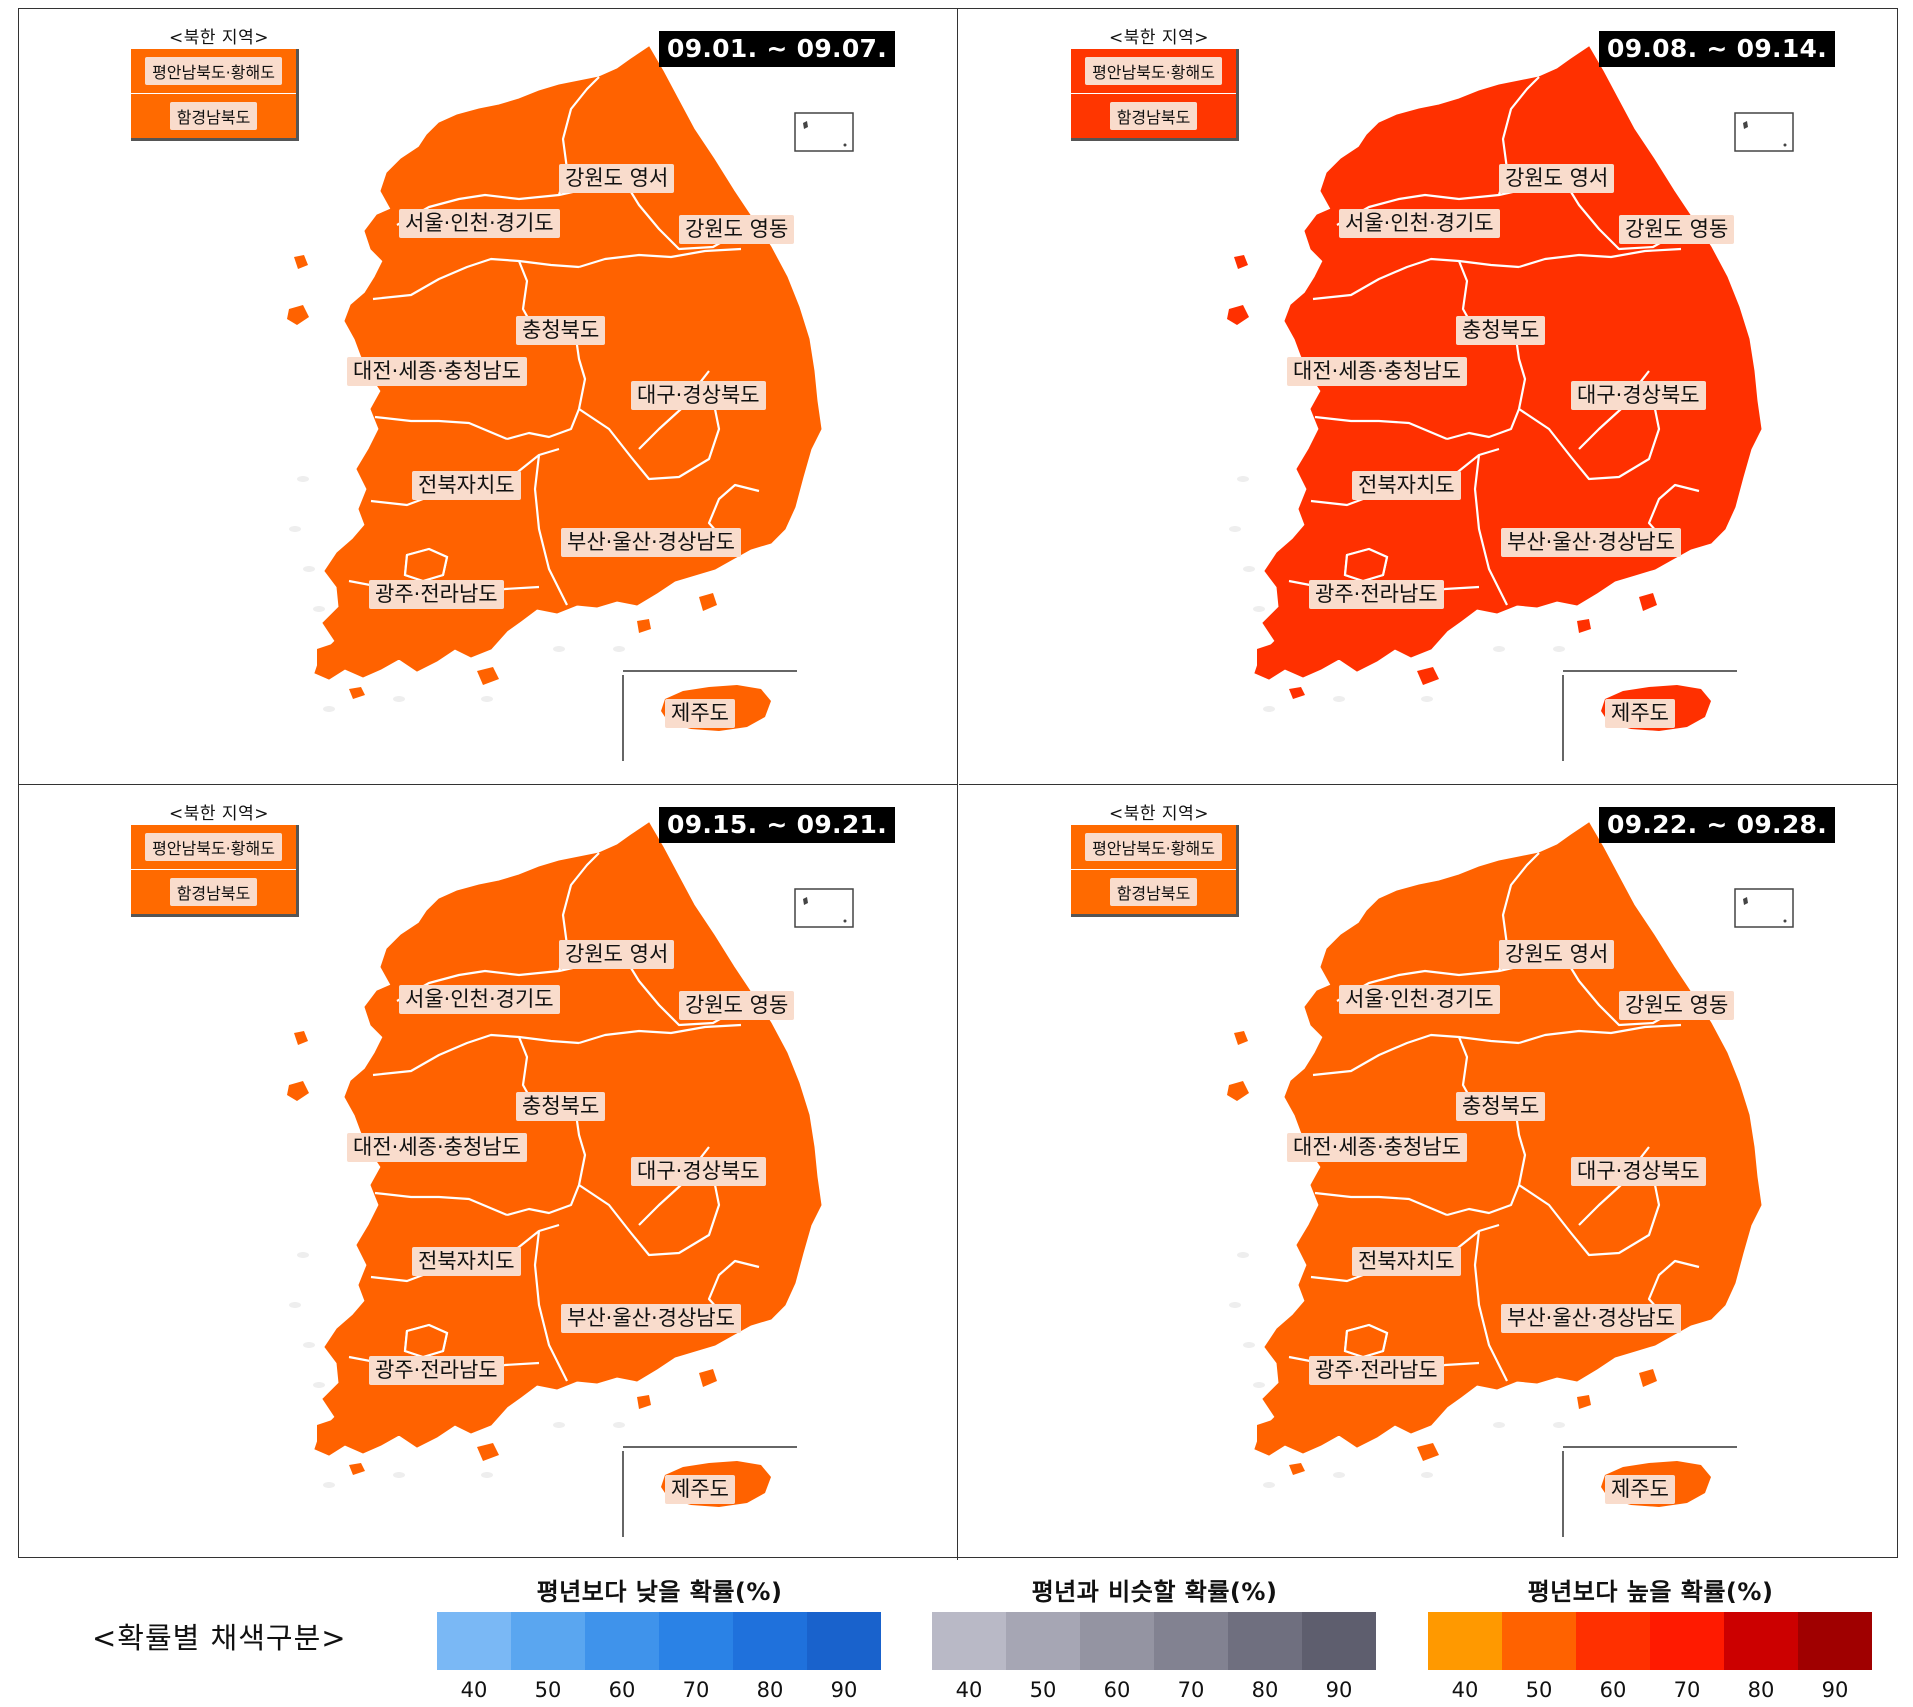  I want to click on north-korea-box: 평안남북도·황해도 함경남북도, so click(215, 871).